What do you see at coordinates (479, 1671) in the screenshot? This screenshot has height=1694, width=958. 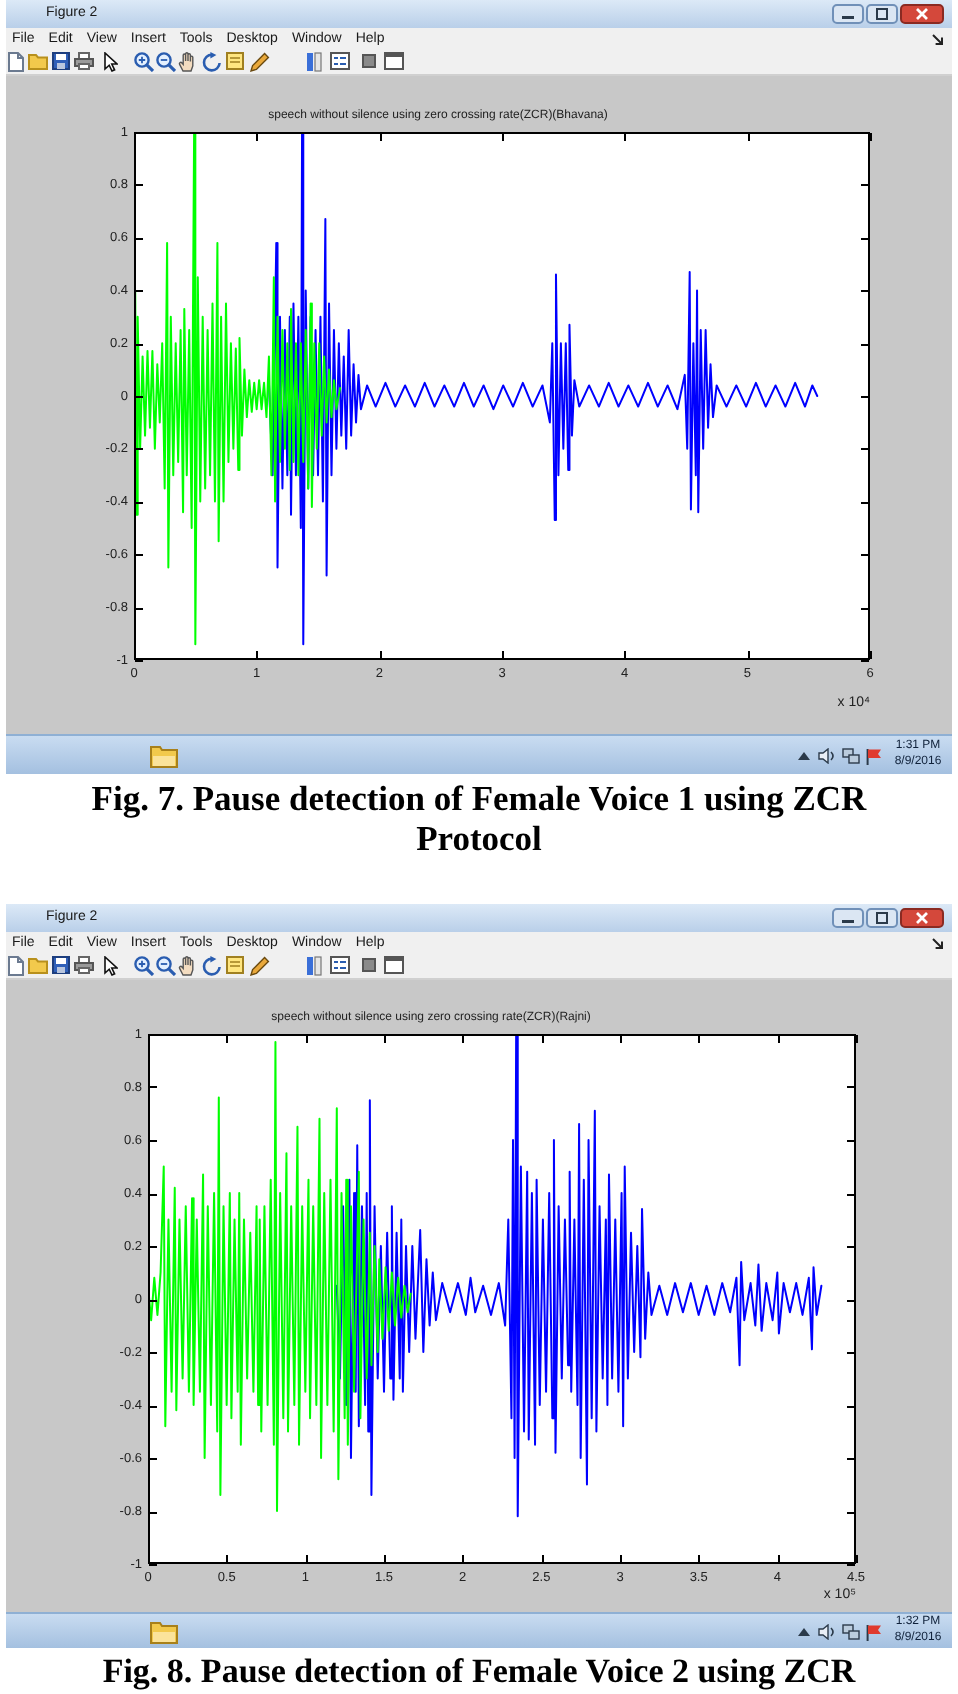 I see `caption: Fig. 8. Pause detection of Female Voice 2 using ZCR` at bounding box center [479, 1671].